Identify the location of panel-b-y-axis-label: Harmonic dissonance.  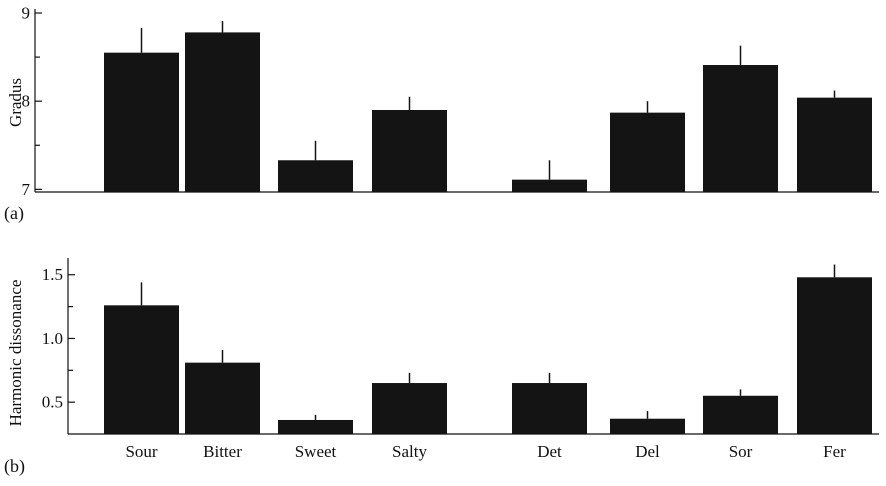
(15, 353).